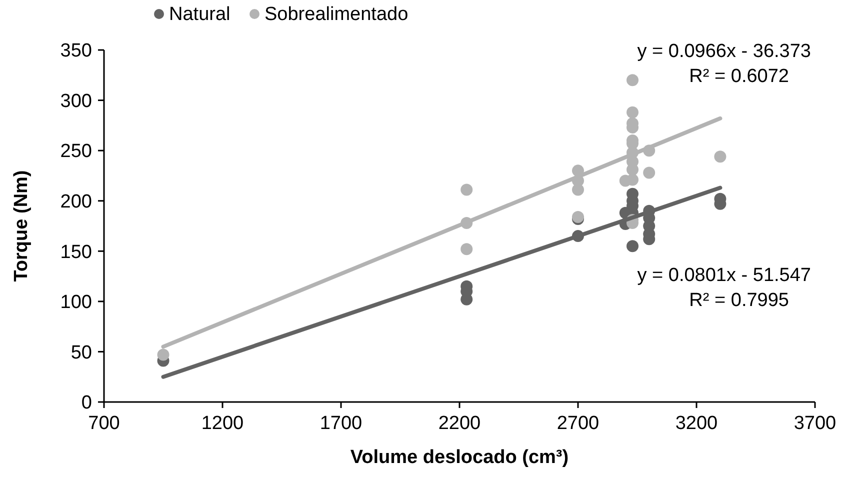 This screenshot has width=859, height=478. Describe the element at coordinates (724, 64) in the screenshot. I see `annotation: y = 0.0966x - 36.373 R² = 0.6072` at that location.